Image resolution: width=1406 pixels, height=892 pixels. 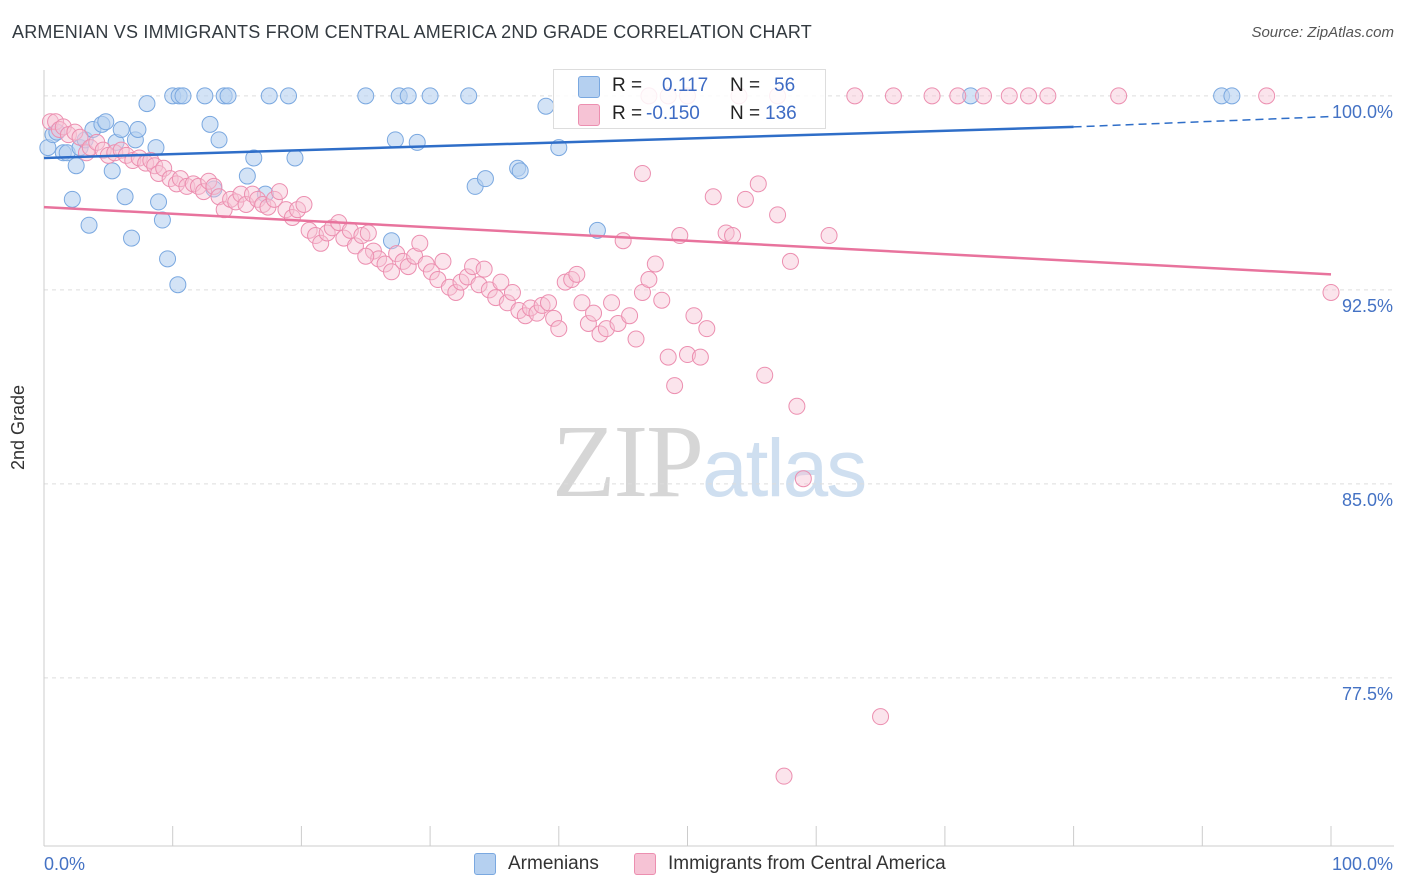 I want to click on n-value: 56, so click(x=785, y=85).